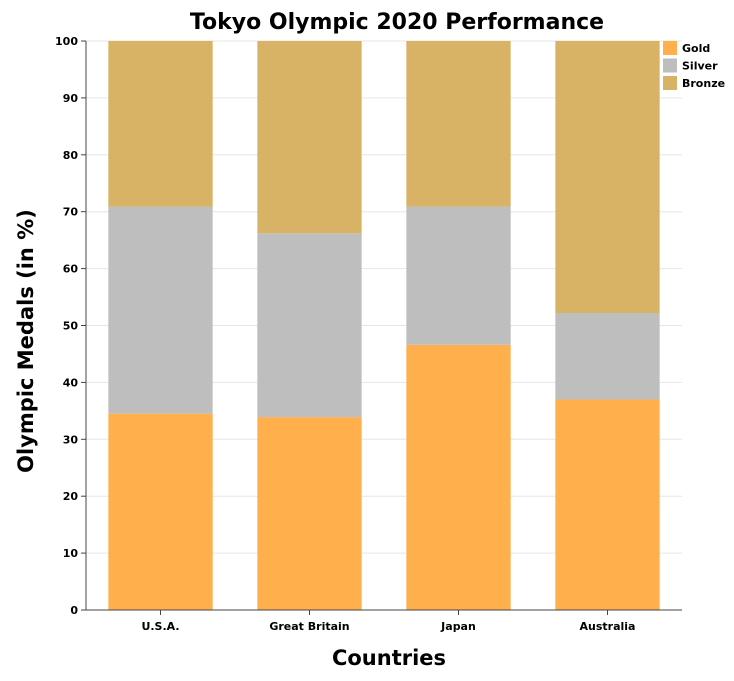  What do you see at coordinates (71, 155) in the screenshot?
I see `y-tick-label: 80` at bounding box center [71, 155].